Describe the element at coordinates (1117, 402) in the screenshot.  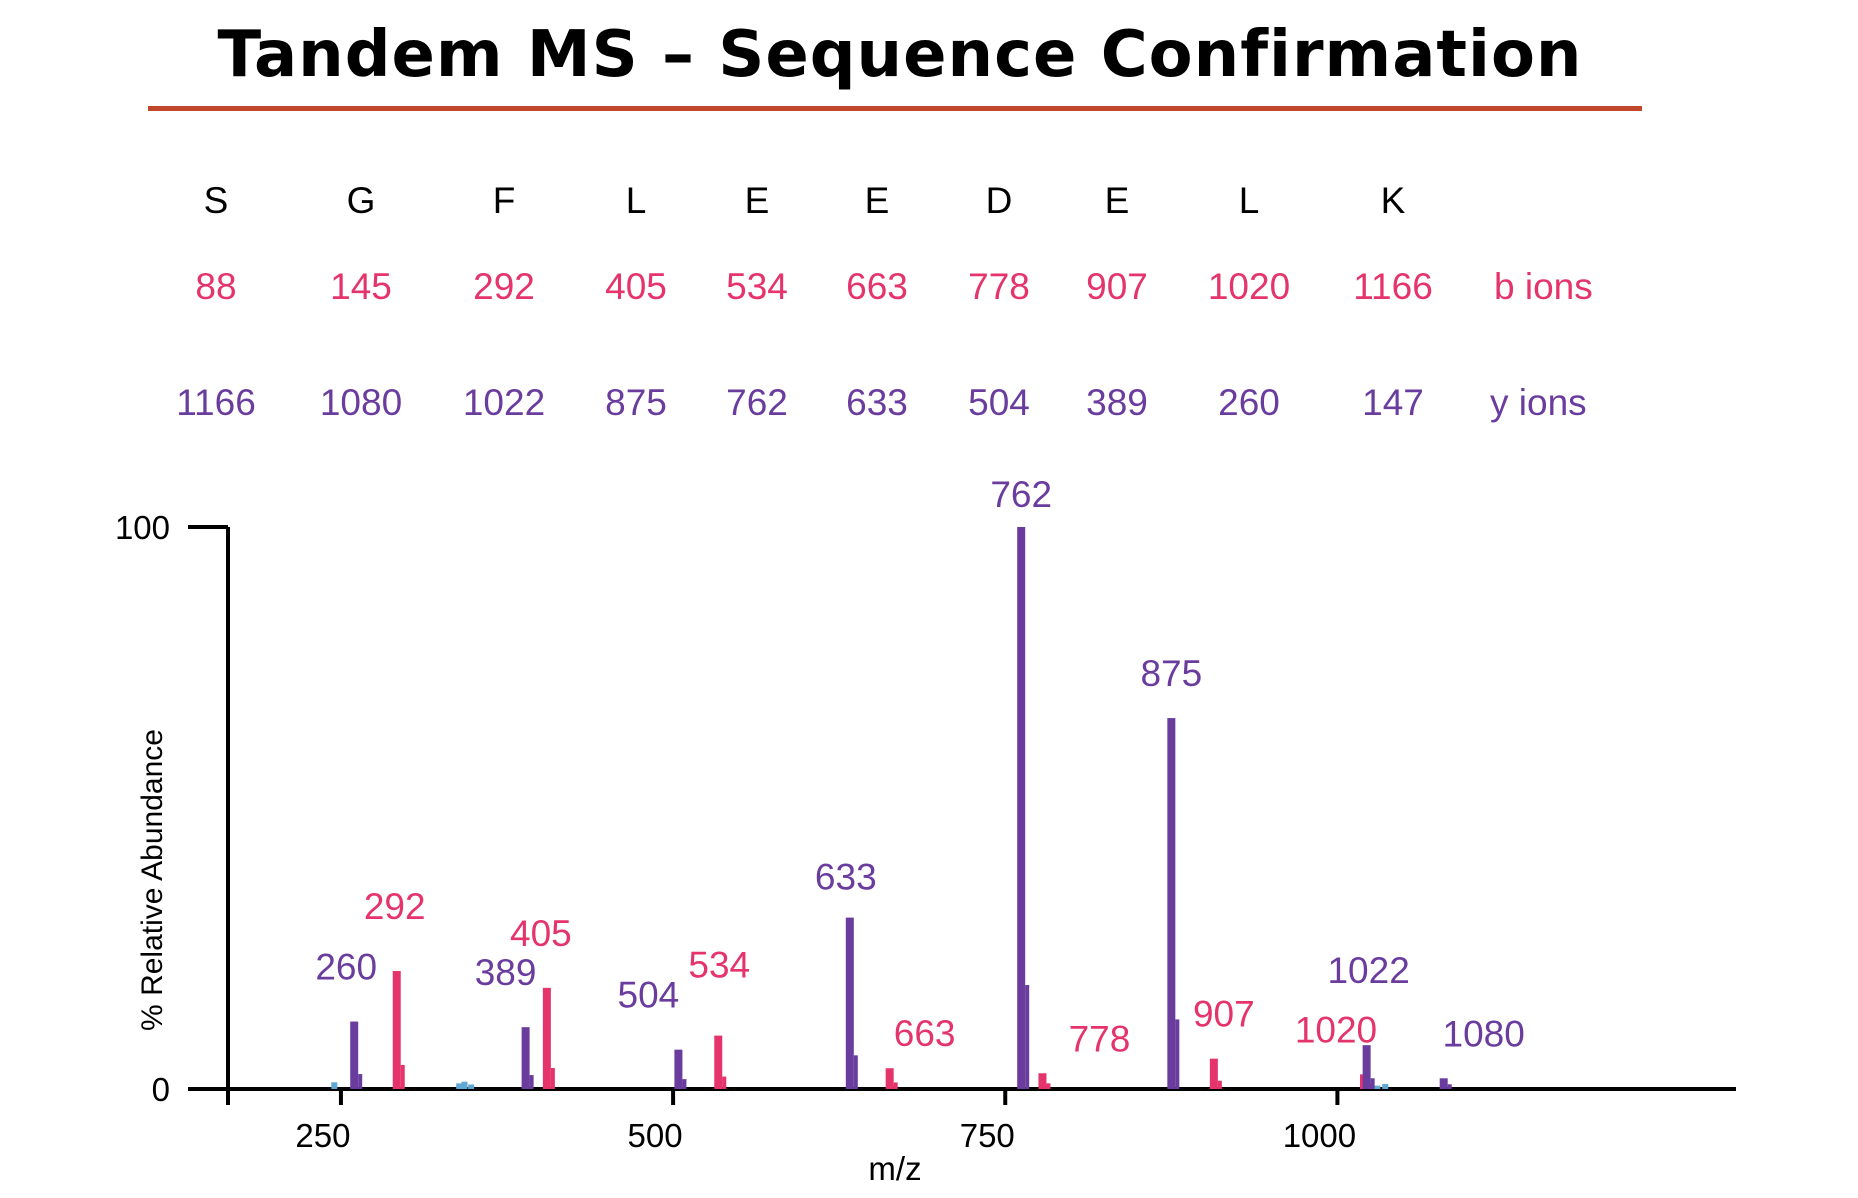
I see `y-ion-value-8: 389` at that location.